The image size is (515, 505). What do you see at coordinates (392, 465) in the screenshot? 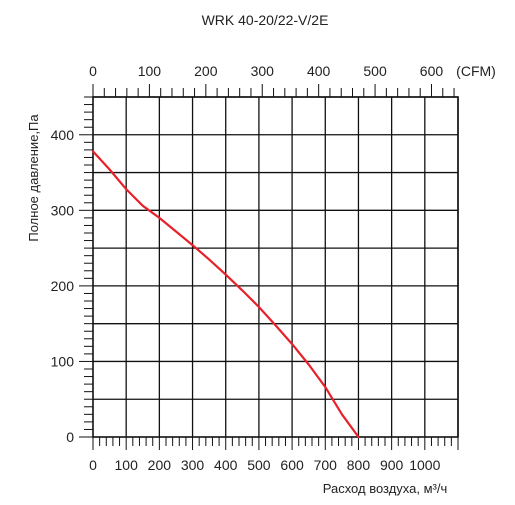
I see `x-tick-label: 900` at bounding box center [392, 465].